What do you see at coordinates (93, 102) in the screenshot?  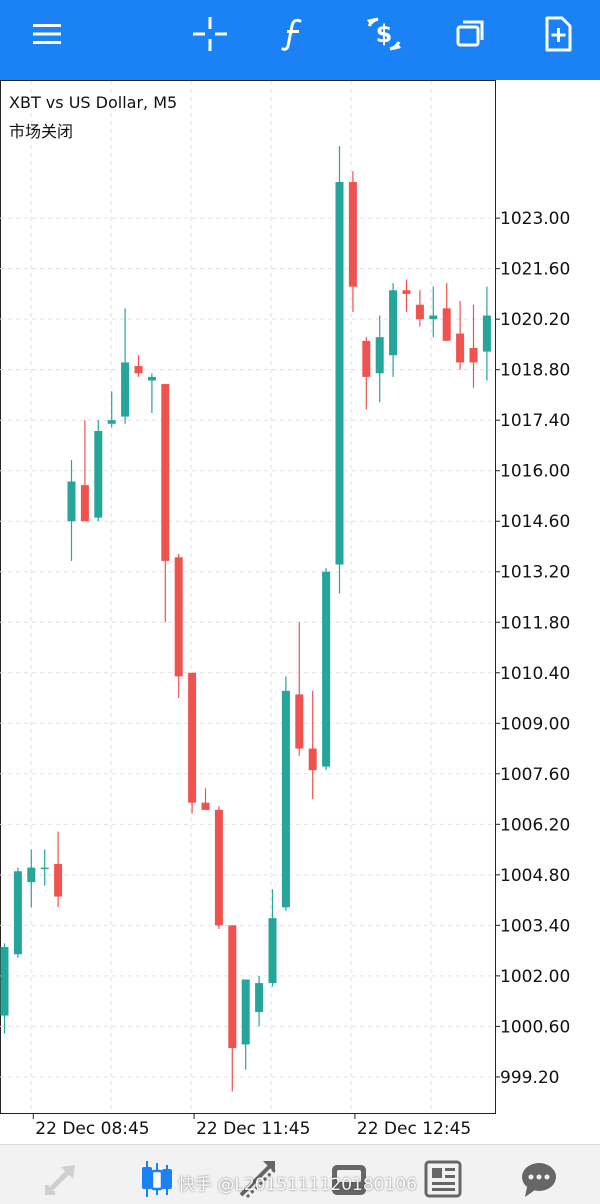 I see `chart-title: XBT vs US Dollar, M5` at bounding box center [93, 102].